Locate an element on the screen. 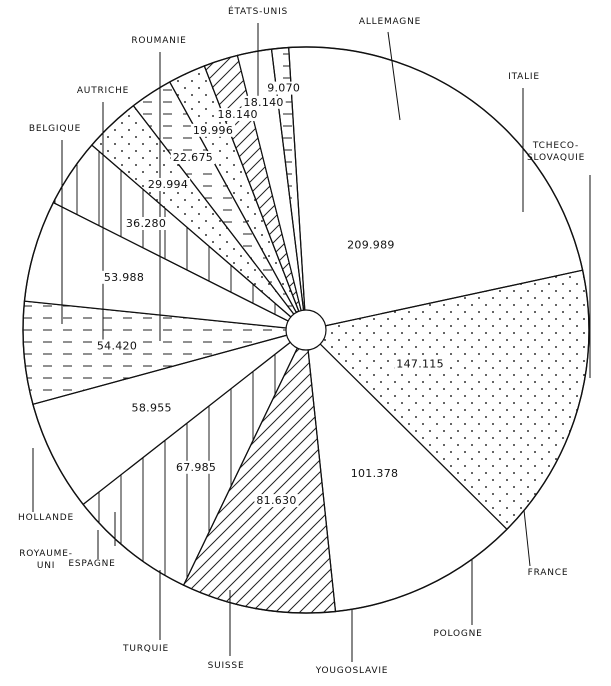 Image resolution: width=611 pixels, height=686 pixels. slice-value-label: 29.994 is located at coordinates (168, 184).